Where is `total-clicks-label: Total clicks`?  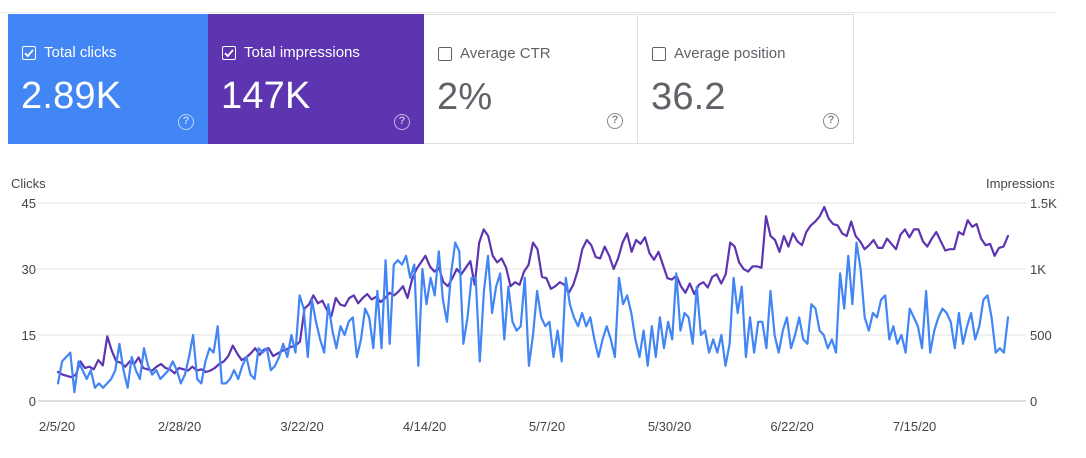 total-clicks-label: Total clicks is located at coordinates (80, 52).